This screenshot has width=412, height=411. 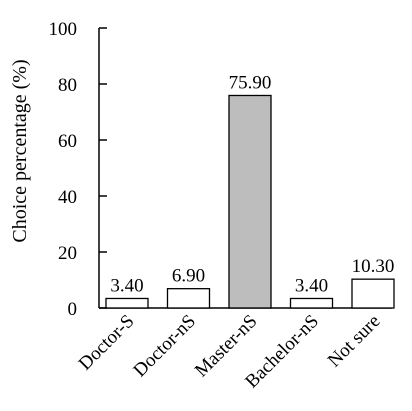 I want to click on y-tick-label: 40, so click(x=67, y=197).